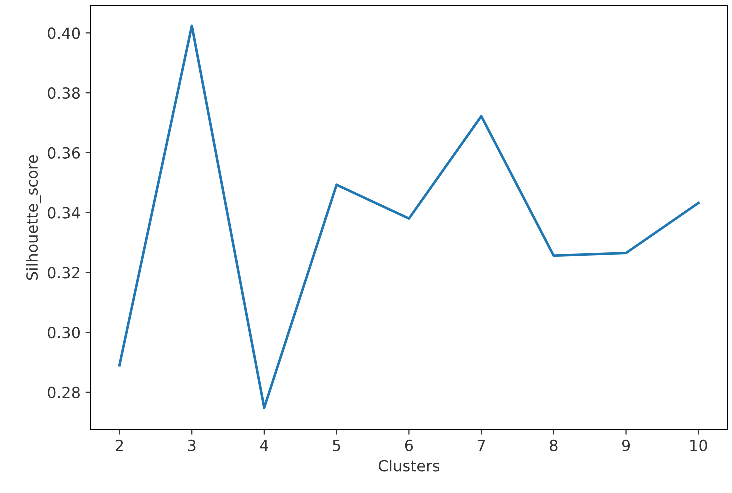  What do you see at coordinates (409, 446) in the screenshot?
I see `x-tick-label: 6` at bounding box center [409, 446].